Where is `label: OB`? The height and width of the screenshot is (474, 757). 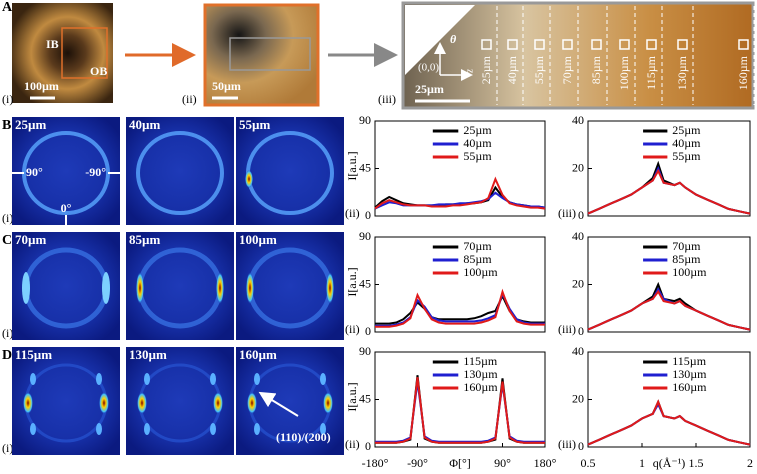 label: OB is located at coordinates (98, 71).